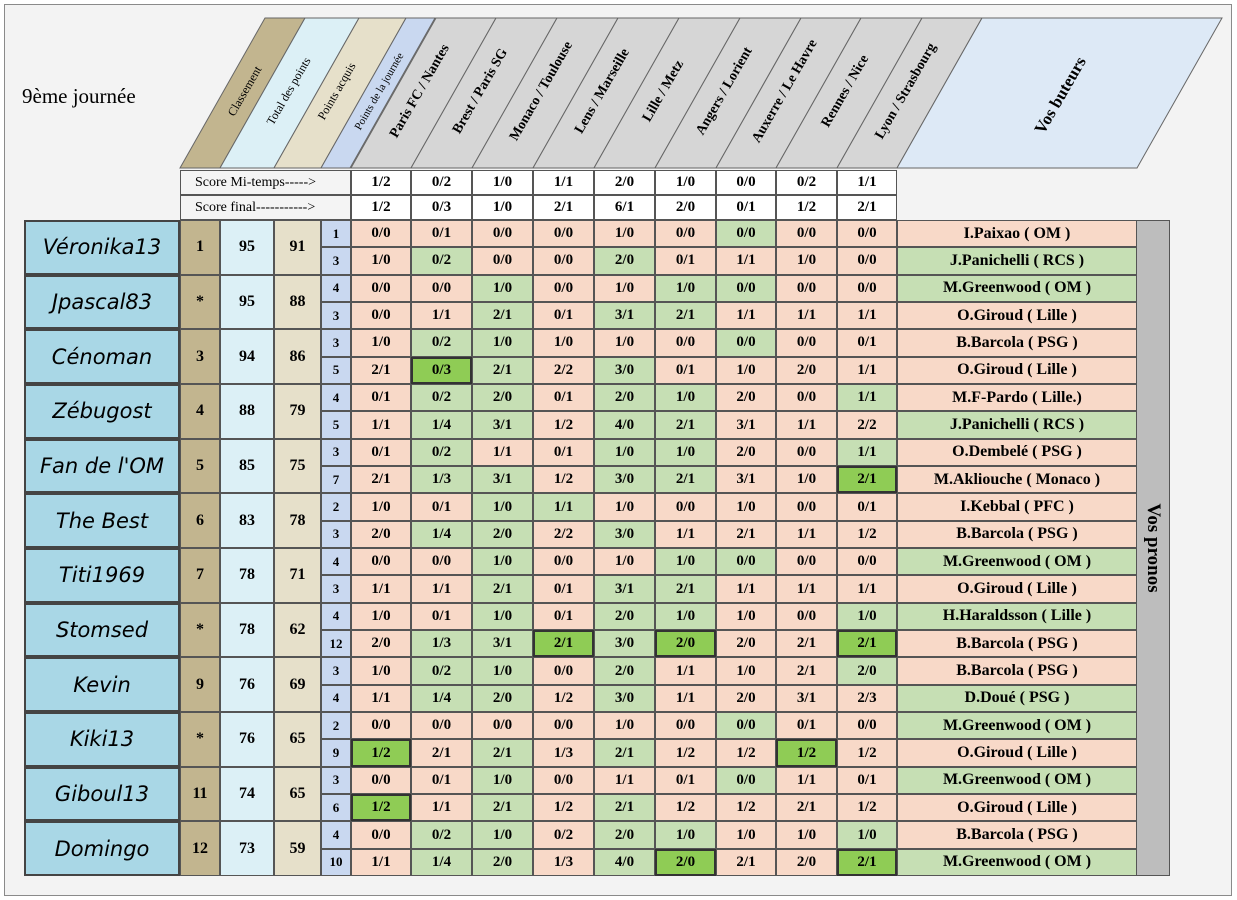  Describe the element at coordinates (102, 247) in the screenshot. I see `player-name: Véronika13` at that location.